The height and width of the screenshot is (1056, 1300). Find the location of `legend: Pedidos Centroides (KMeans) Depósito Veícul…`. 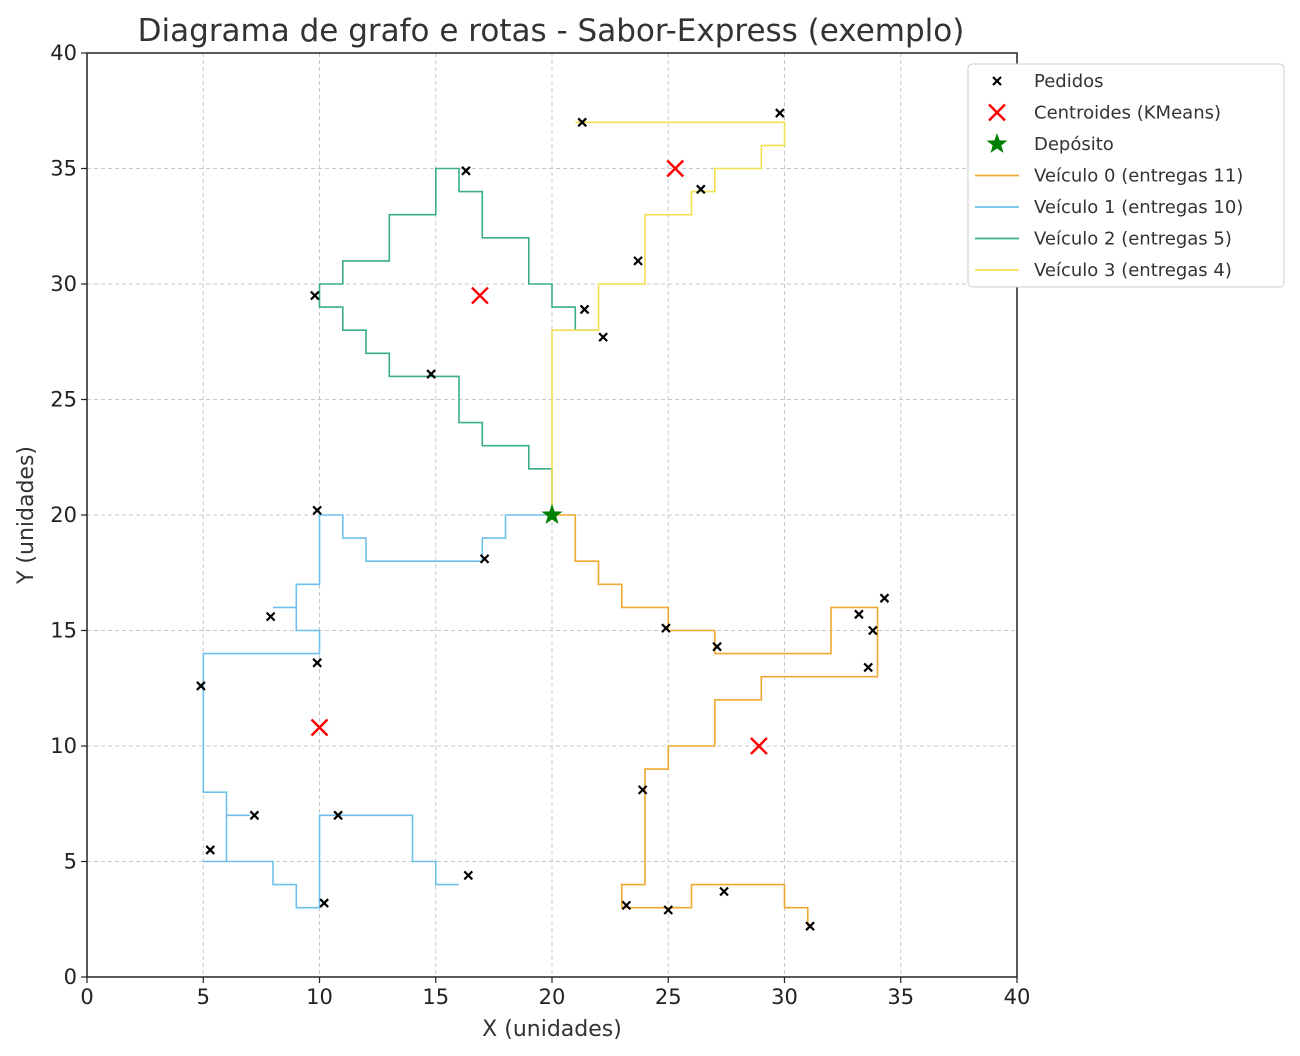

legend: Pedidos Centroides (KMeans) Depósito Veícul… is located at coordinates (1126, 175).